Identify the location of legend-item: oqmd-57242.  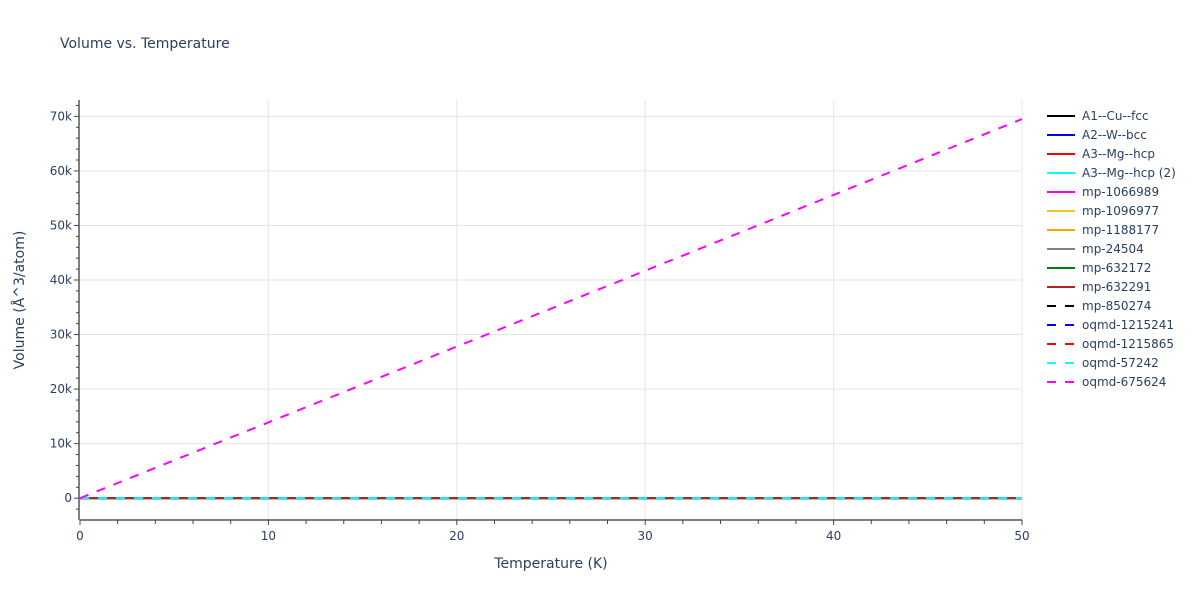
(1111, 362).